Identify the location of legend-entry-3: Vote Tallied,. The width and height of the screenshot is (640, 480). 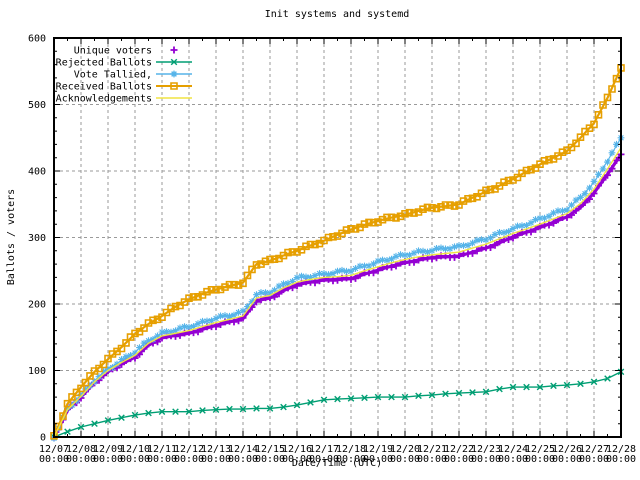
(133, 75).